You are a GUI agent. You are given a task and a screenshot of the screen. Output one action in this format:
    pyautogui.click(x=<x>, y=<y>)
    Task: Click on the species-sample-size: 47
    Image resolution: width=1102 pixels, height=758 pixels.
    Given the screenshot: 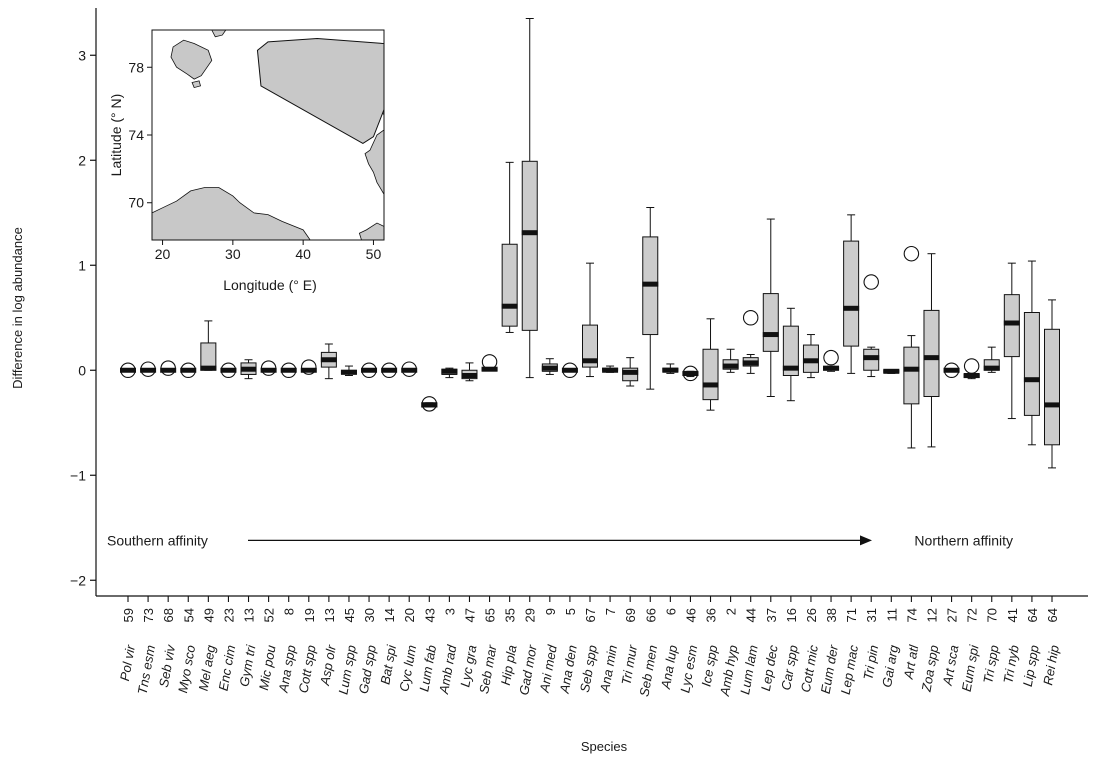 What is the action you would take?
    pyautogui.click(x=469, y=615)
    